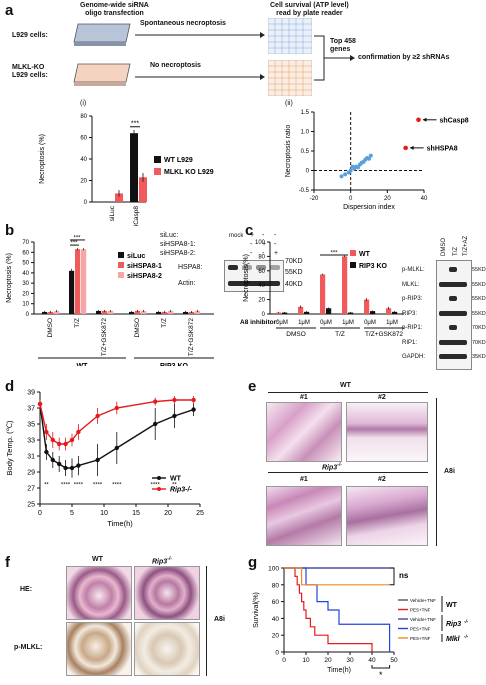  I want to click on g-group-mlkl: Mlkl, so click(453, 639).